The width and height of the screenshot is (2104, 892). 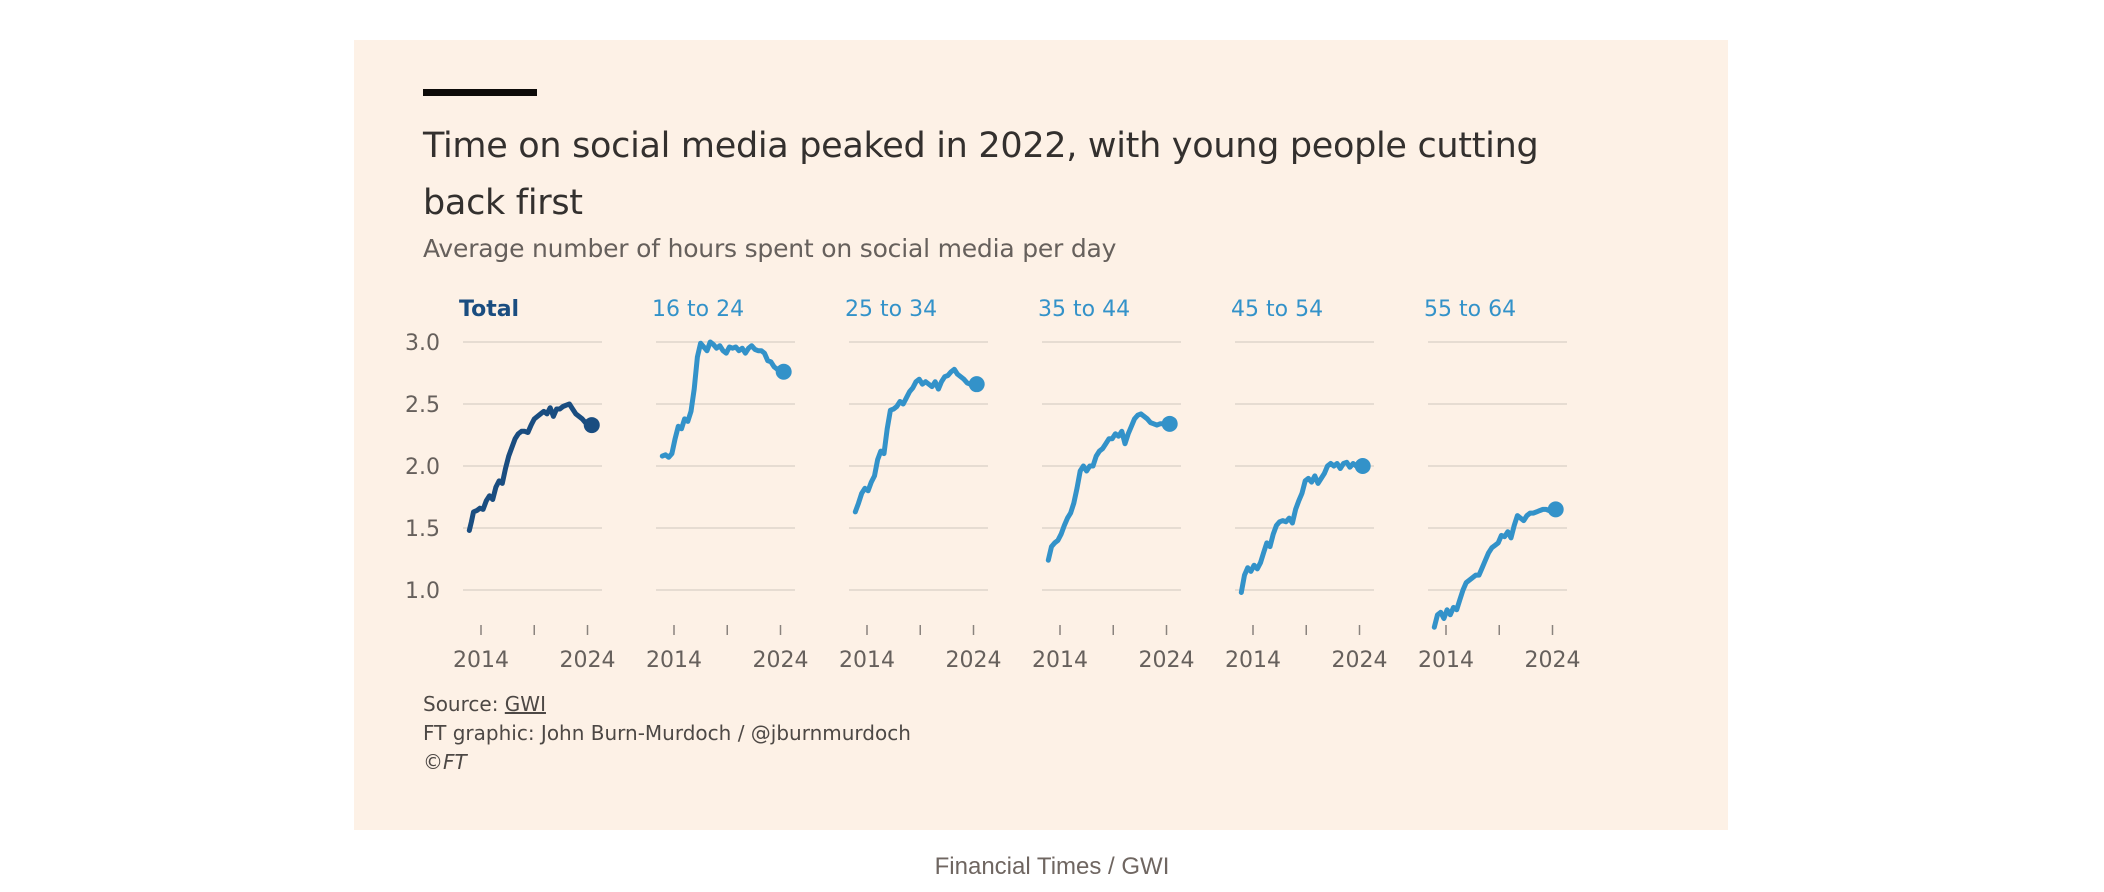 I want to click on source-label: Source:, so click(x=464, y=704).